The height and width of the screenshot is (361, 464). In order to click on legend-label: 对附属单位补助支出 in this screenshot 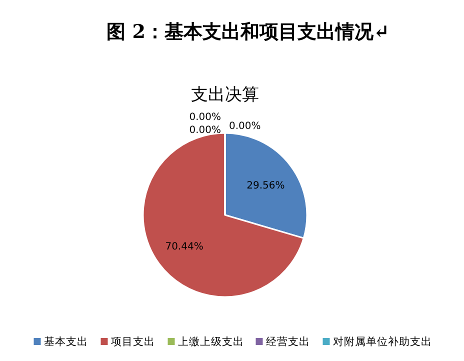, I will do `click(382, 341)`.